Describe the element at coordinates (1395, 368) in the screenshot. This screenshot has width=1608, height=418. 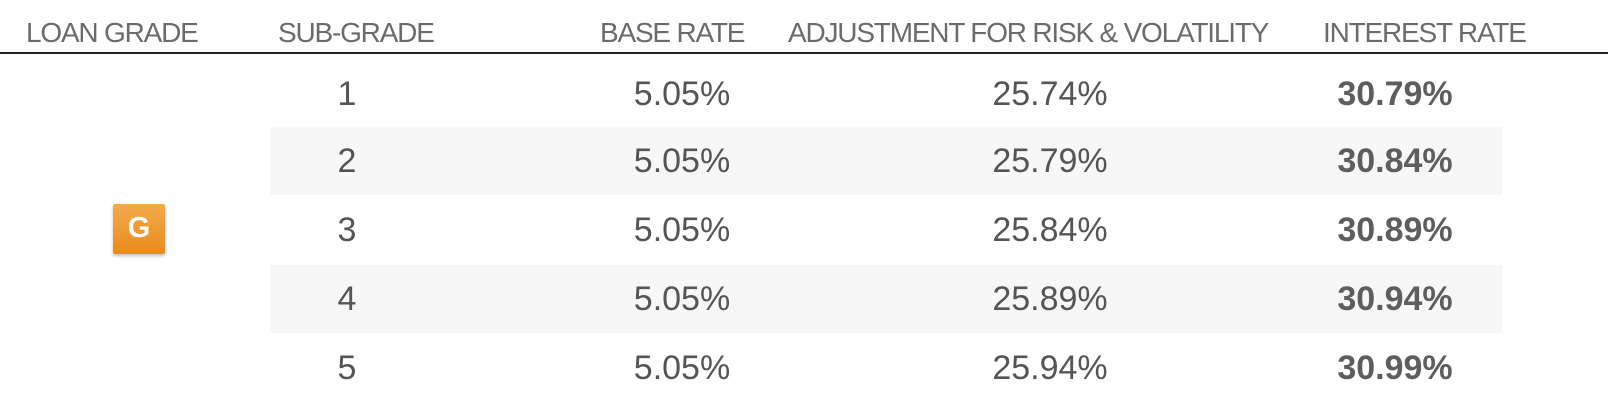
I see `interest-rate-cell: 30.99%` at that location.